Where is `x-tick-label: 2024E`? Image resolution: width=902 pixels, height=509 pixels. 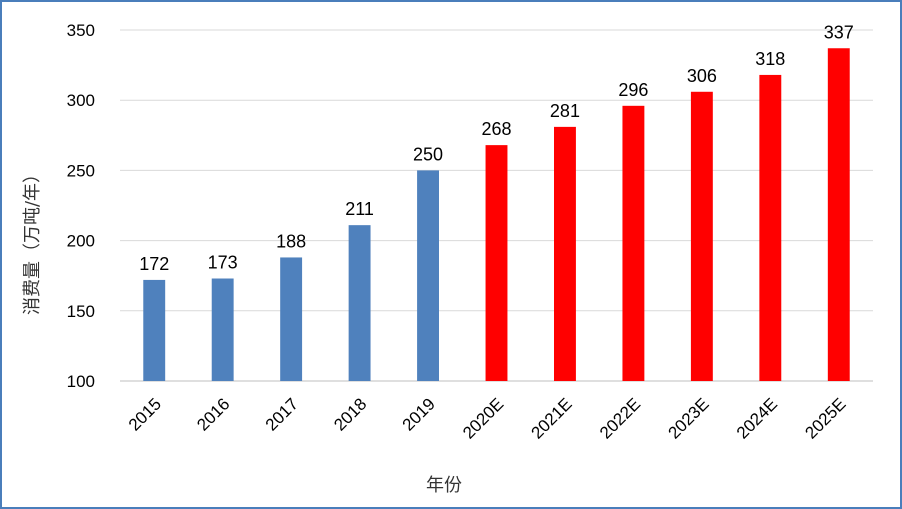 x-tick-label: 2024E is located at coordinates (757, 418).